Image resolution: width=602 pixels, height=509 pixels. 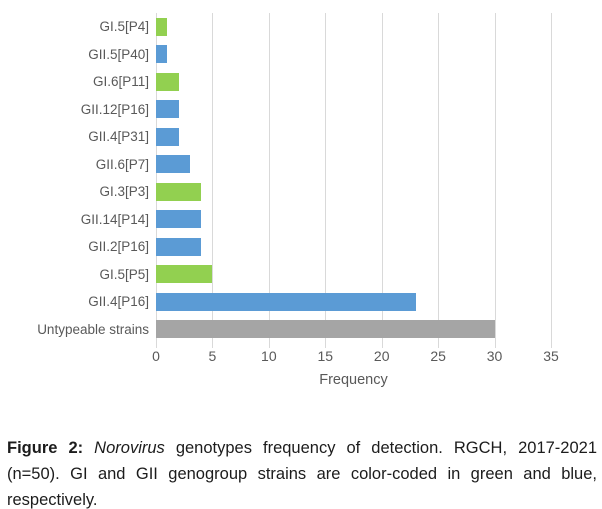 I want to click on x-tick-label: 35, so click(x=551, y=356).